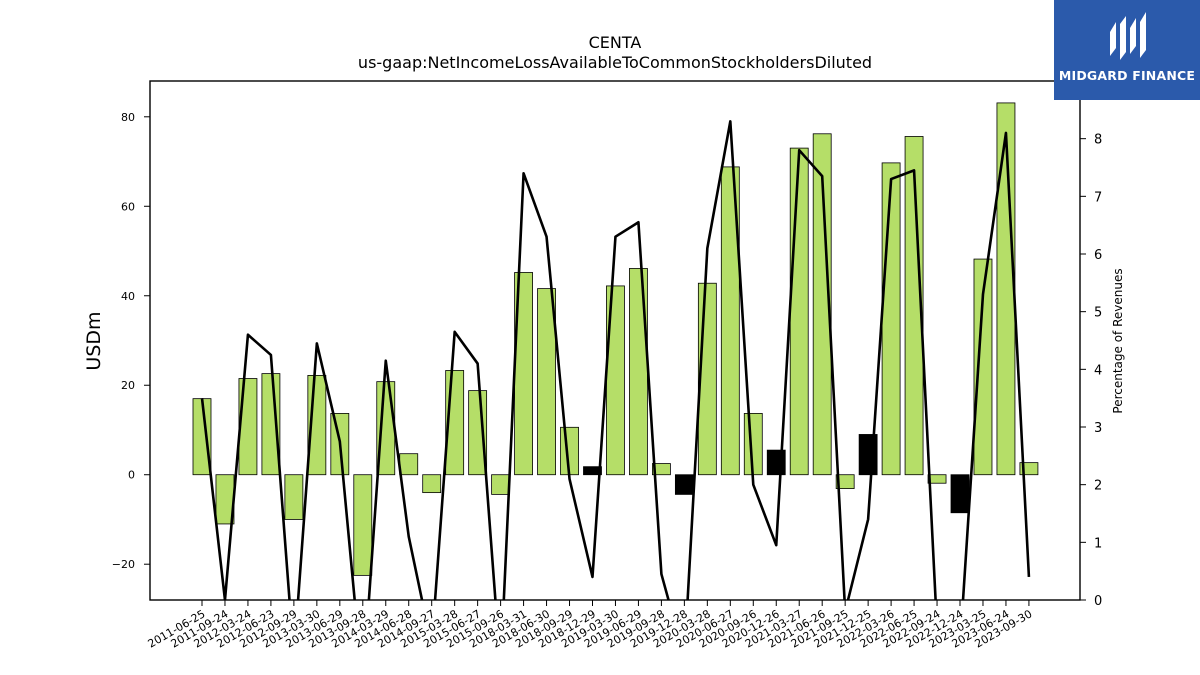 The image size is (1200, 675). What do you see at coordinates (1098, 370) in the screenshot?
I see `y2-tick-label: 4` at bounding box center [1098, 370].